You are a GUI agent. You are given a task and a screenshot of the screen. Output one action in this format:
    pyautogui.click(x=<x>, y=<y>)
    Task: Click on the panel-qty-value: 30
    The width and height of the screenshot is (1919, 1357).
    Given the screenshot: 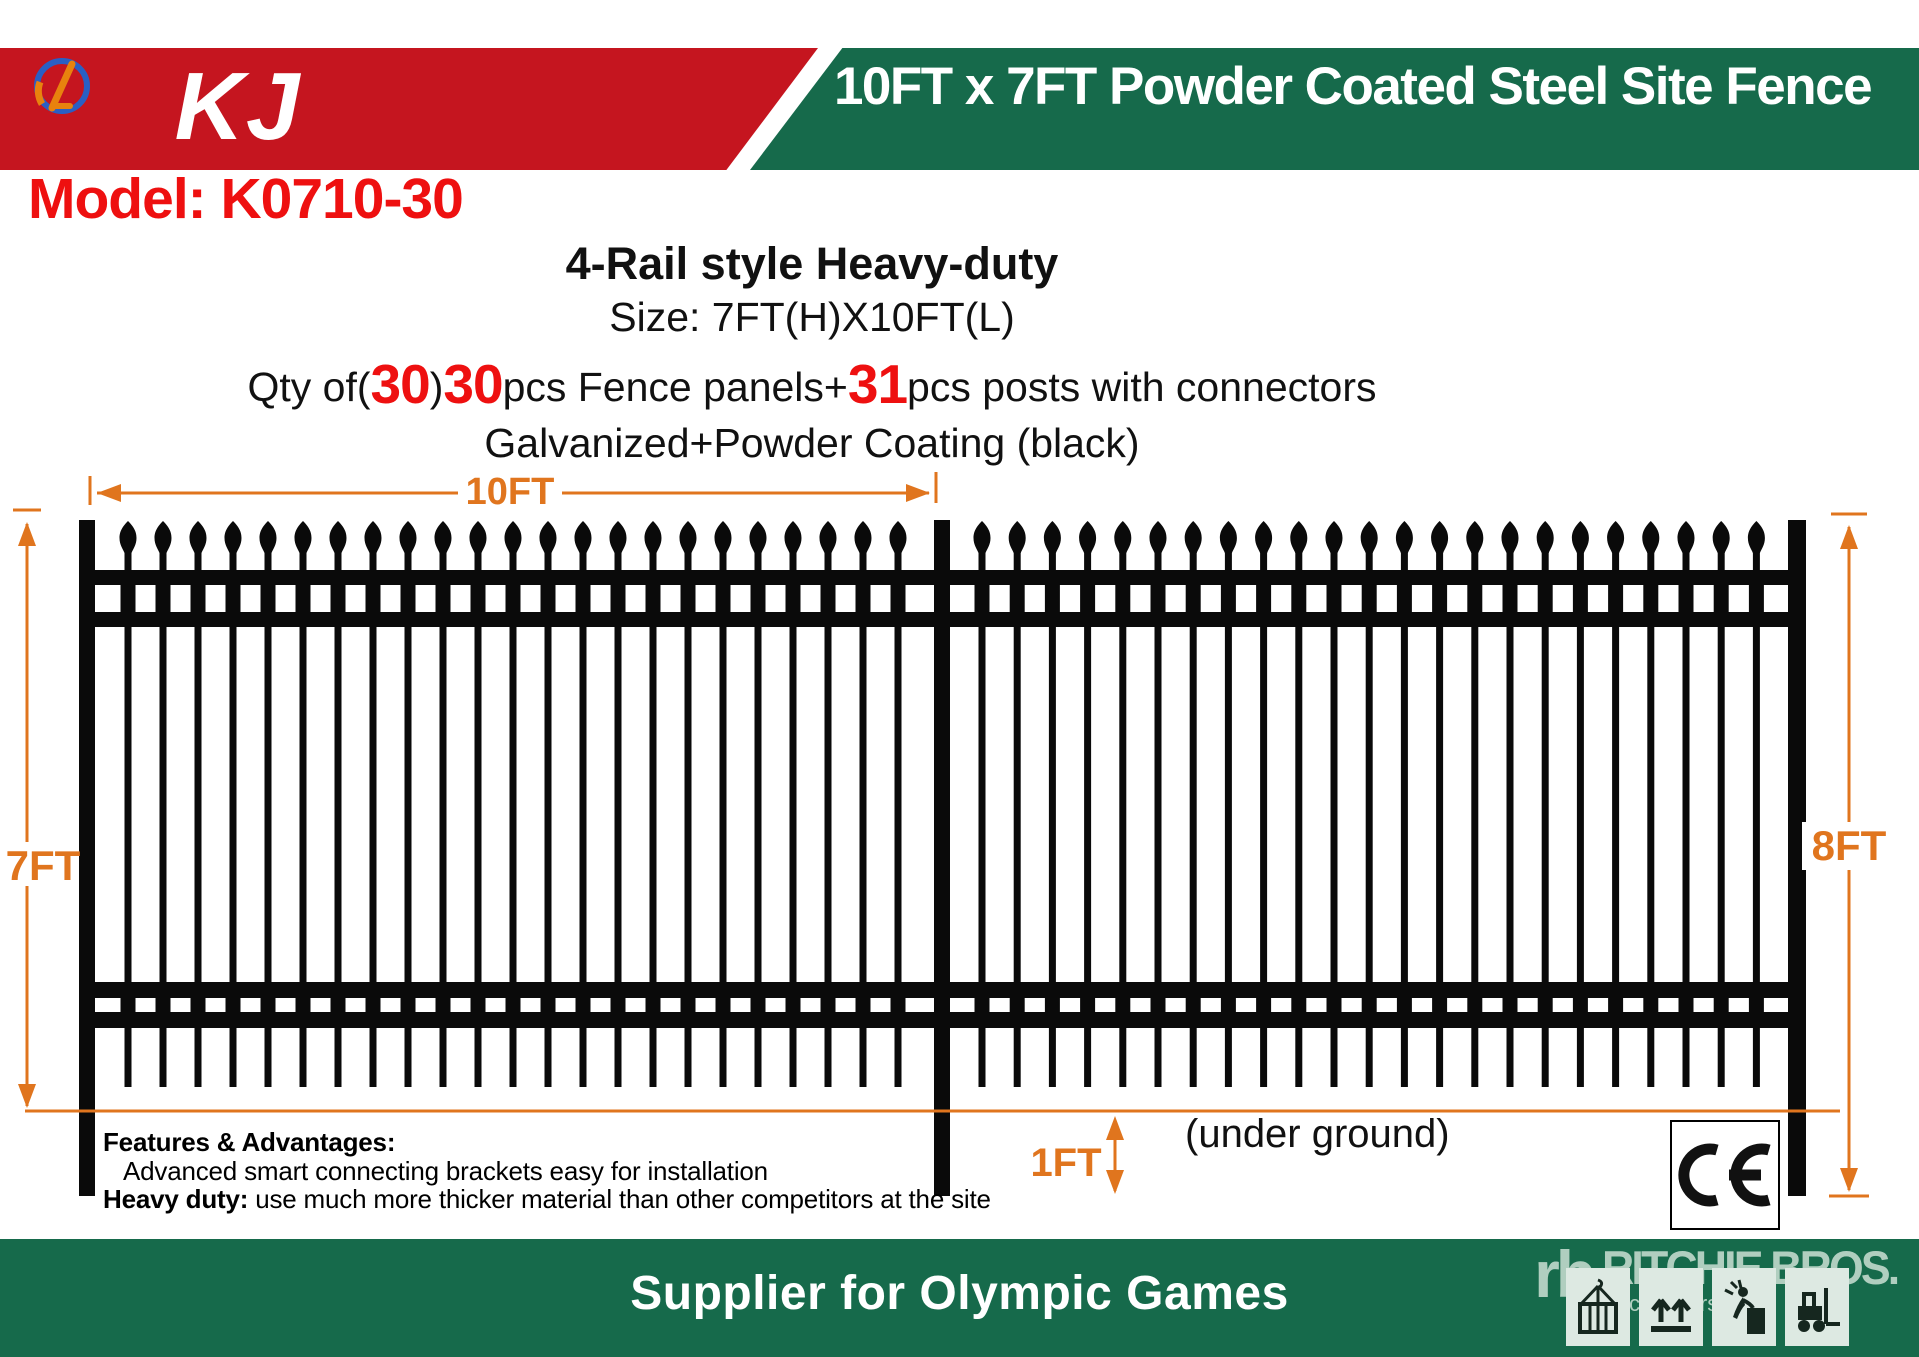 What is the action you would take?
    pyautogui.click(x=400, y=384)
    